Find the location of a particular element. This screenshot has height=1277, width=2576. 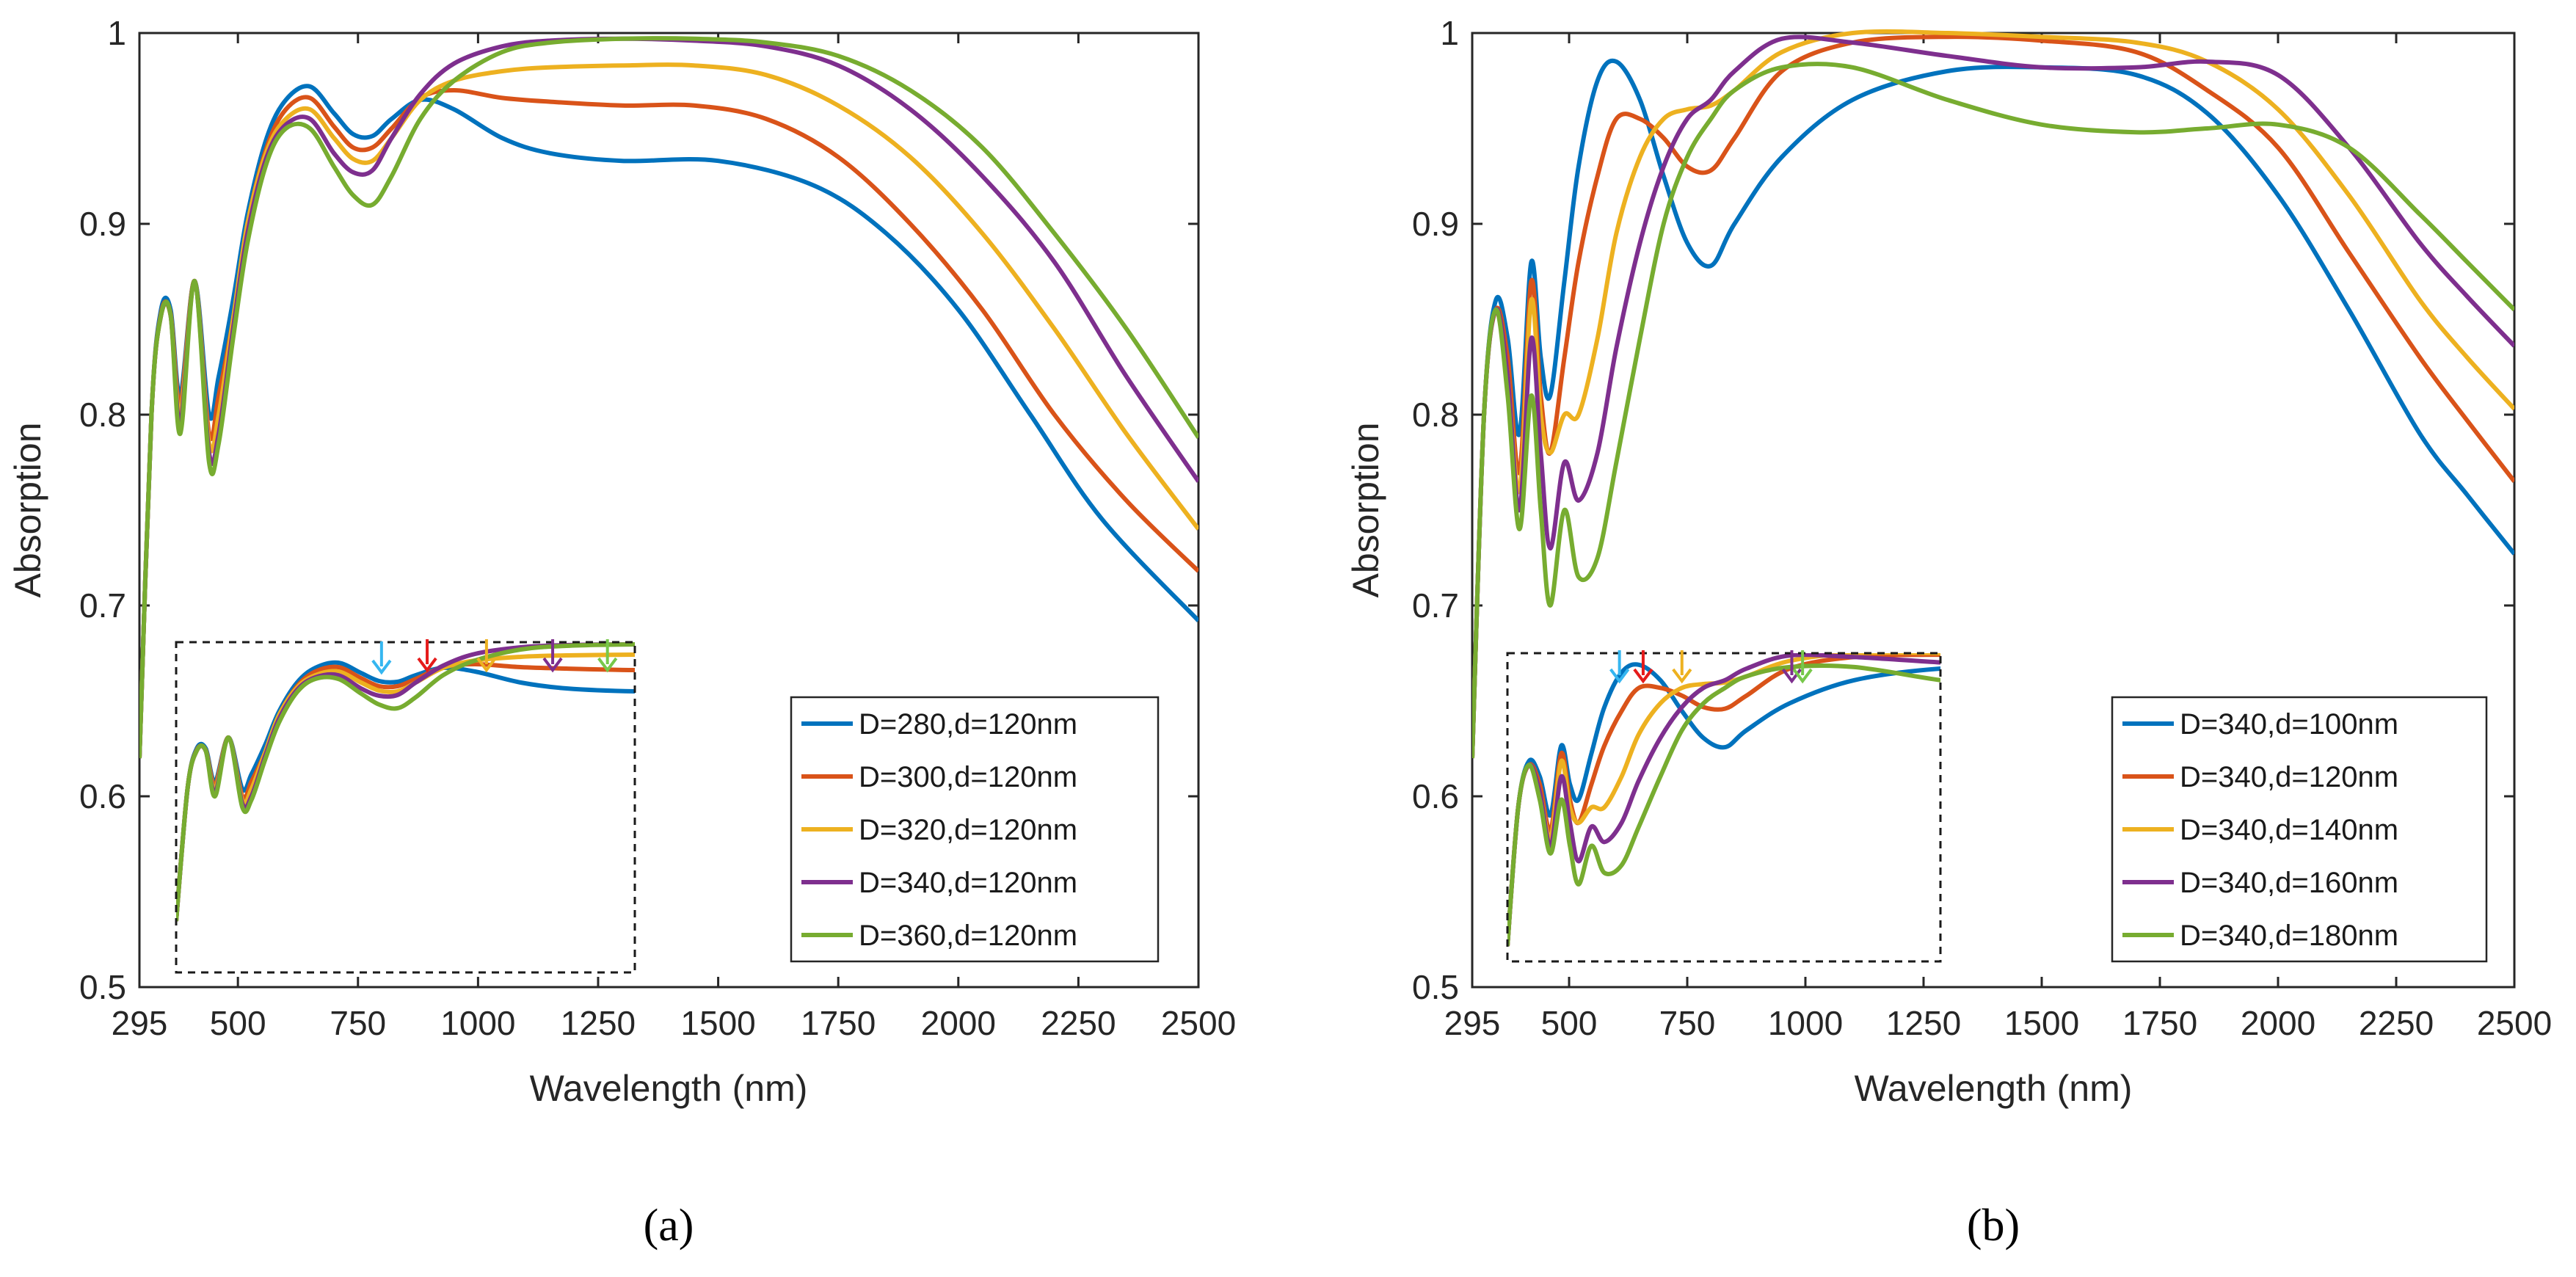

legend-label-3: D=320,d=120nm is located at coordinates (968, 830).